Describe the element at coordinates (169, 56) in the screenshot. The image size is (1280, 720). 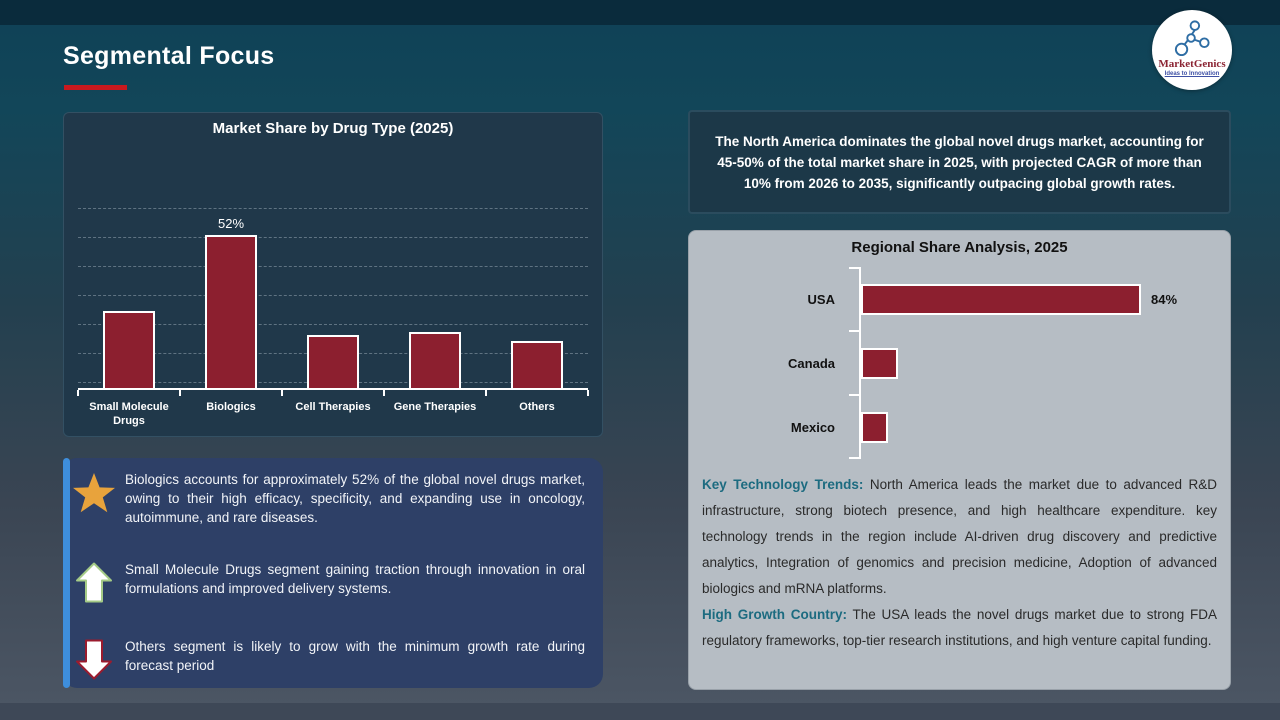
I see `page-title: Segmental Focus` at that location.